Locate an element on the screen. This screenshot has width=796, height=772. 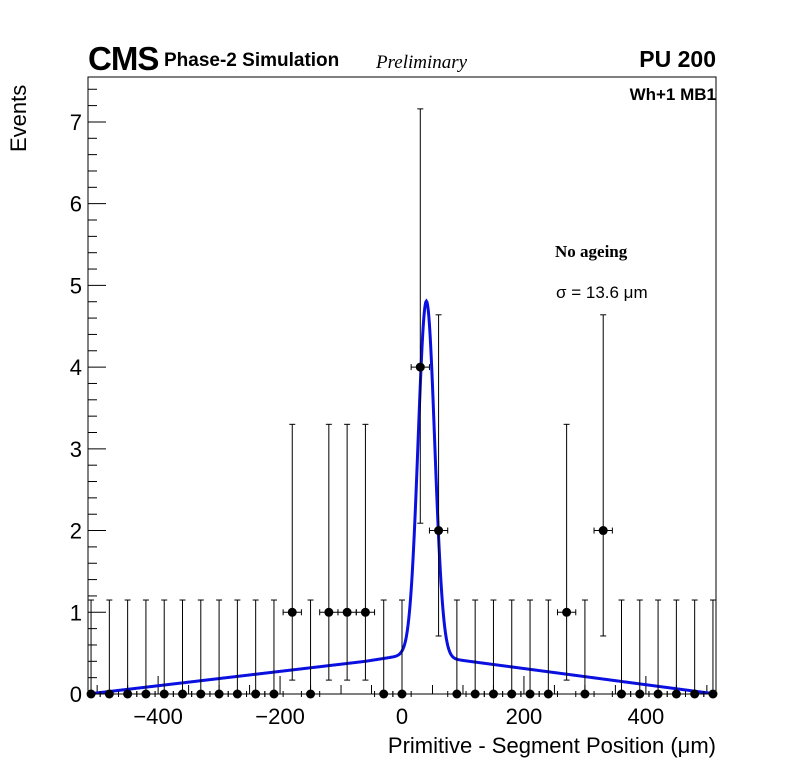
simulation-label: Phase-2 Simulation is located at coordinates (252, 60).